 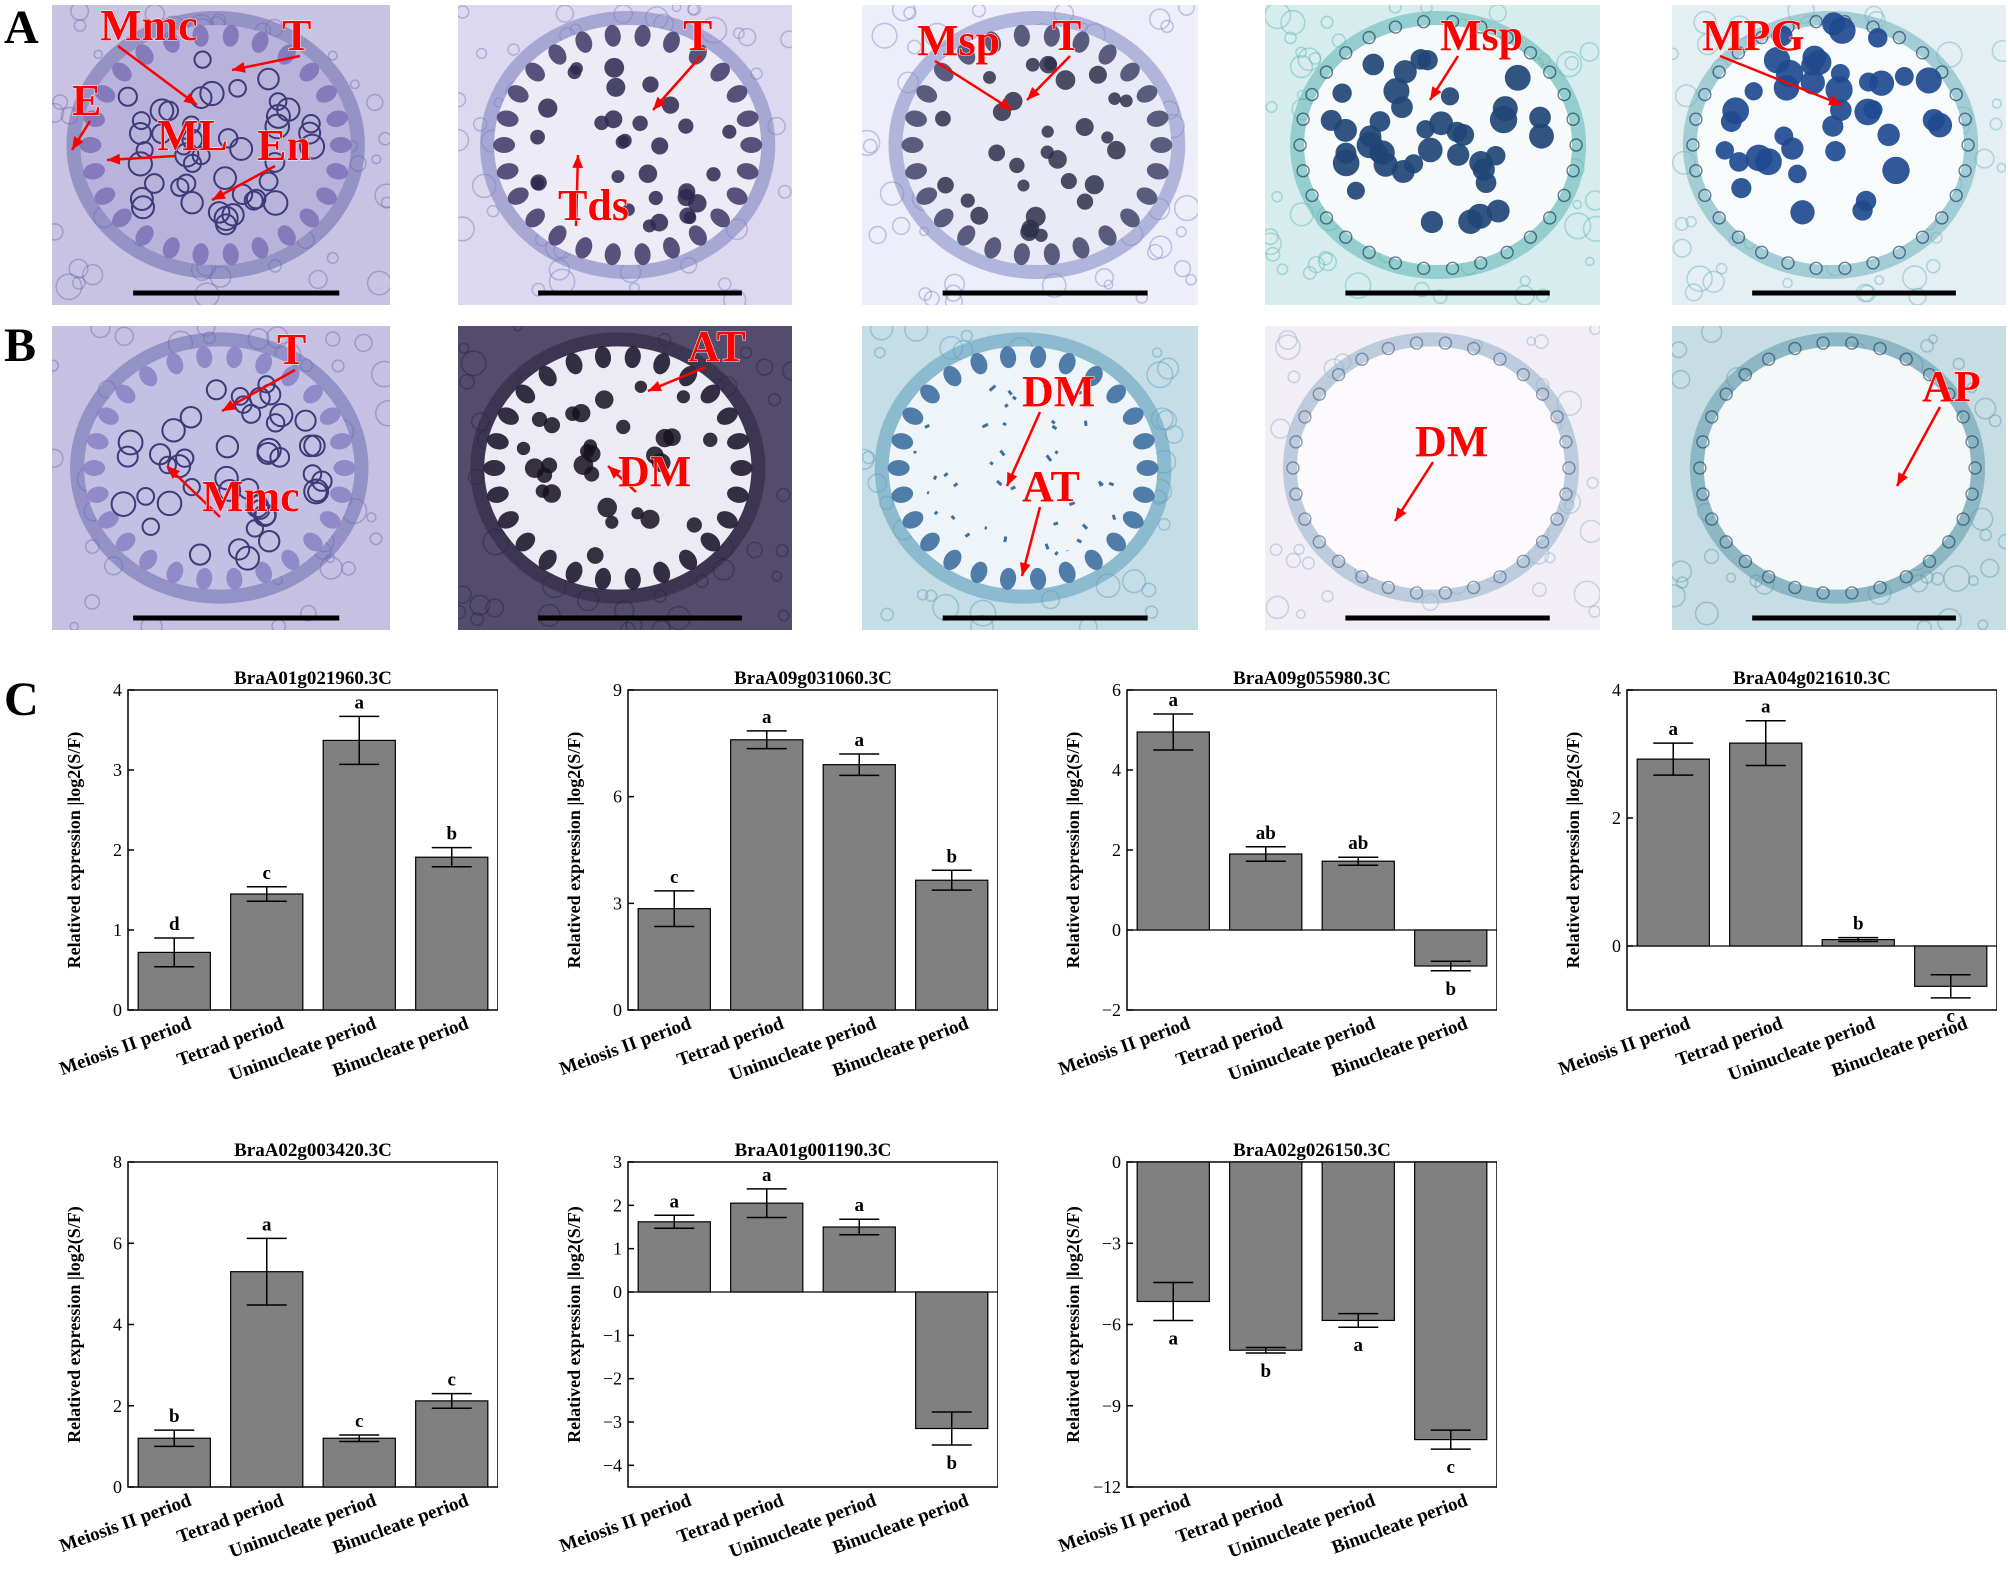 I want to click on y-tick-label: −9, so click(x=1111, y=1406).